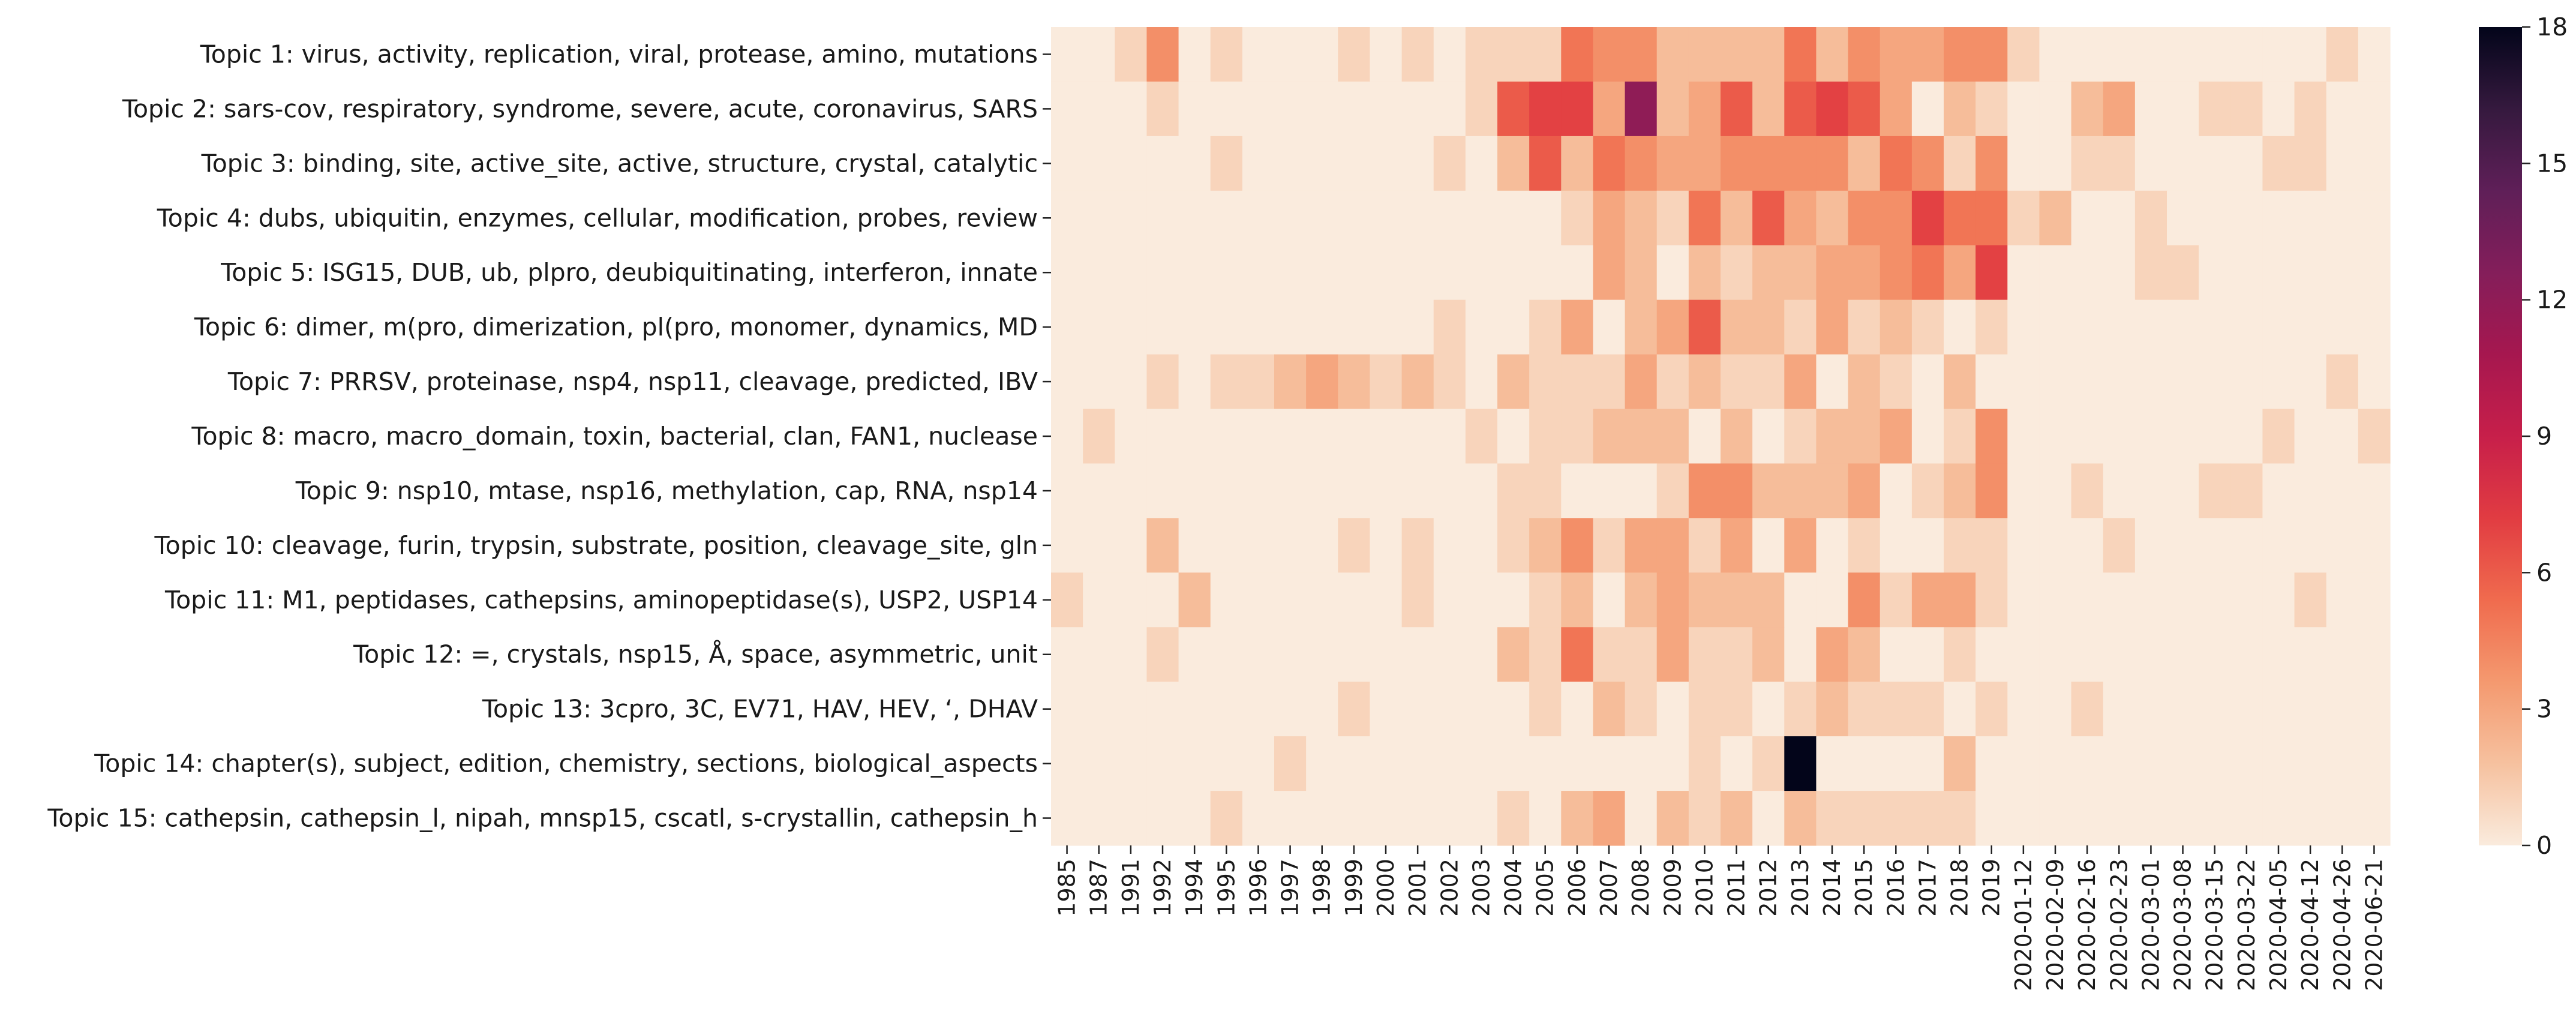 The height and width of the screenshot is (1023, 2576). What do you see at coordinates (1322, 888) in the screenshot?
I see `column-label: 1998` at bounding box center [1322, 888].